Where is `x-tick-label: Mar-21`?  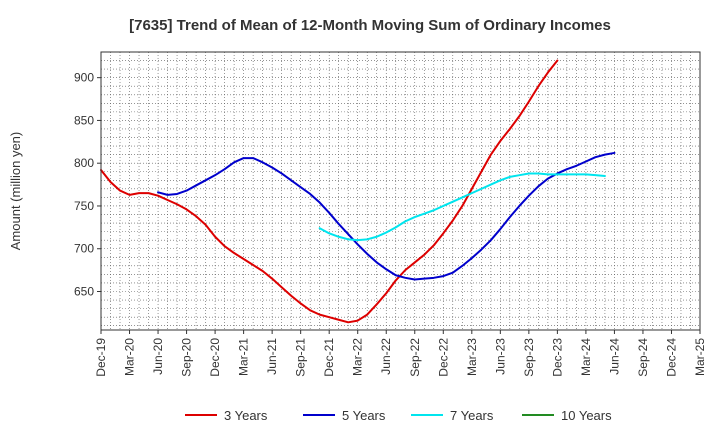
x-tick-label: Mar-21 is located at coordinates (244, 357).